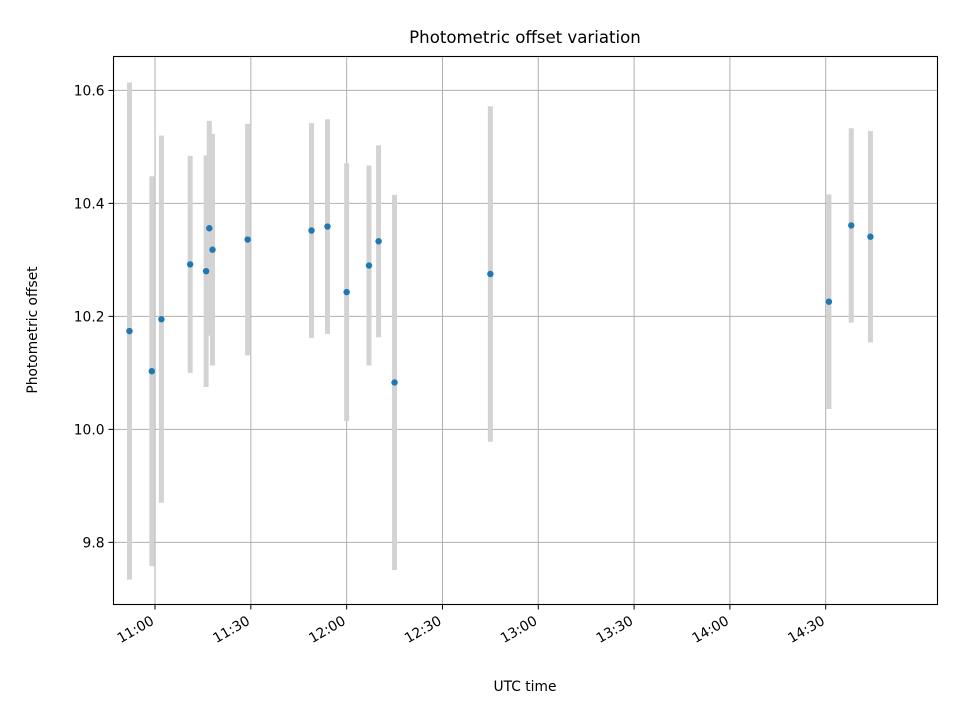 The height and width of the screenshot is (720, 960). What do you see at coordinates (327, 630) in the screenshot?
I see `x-tick-label: 12:00` at bounding box center [327, 630].